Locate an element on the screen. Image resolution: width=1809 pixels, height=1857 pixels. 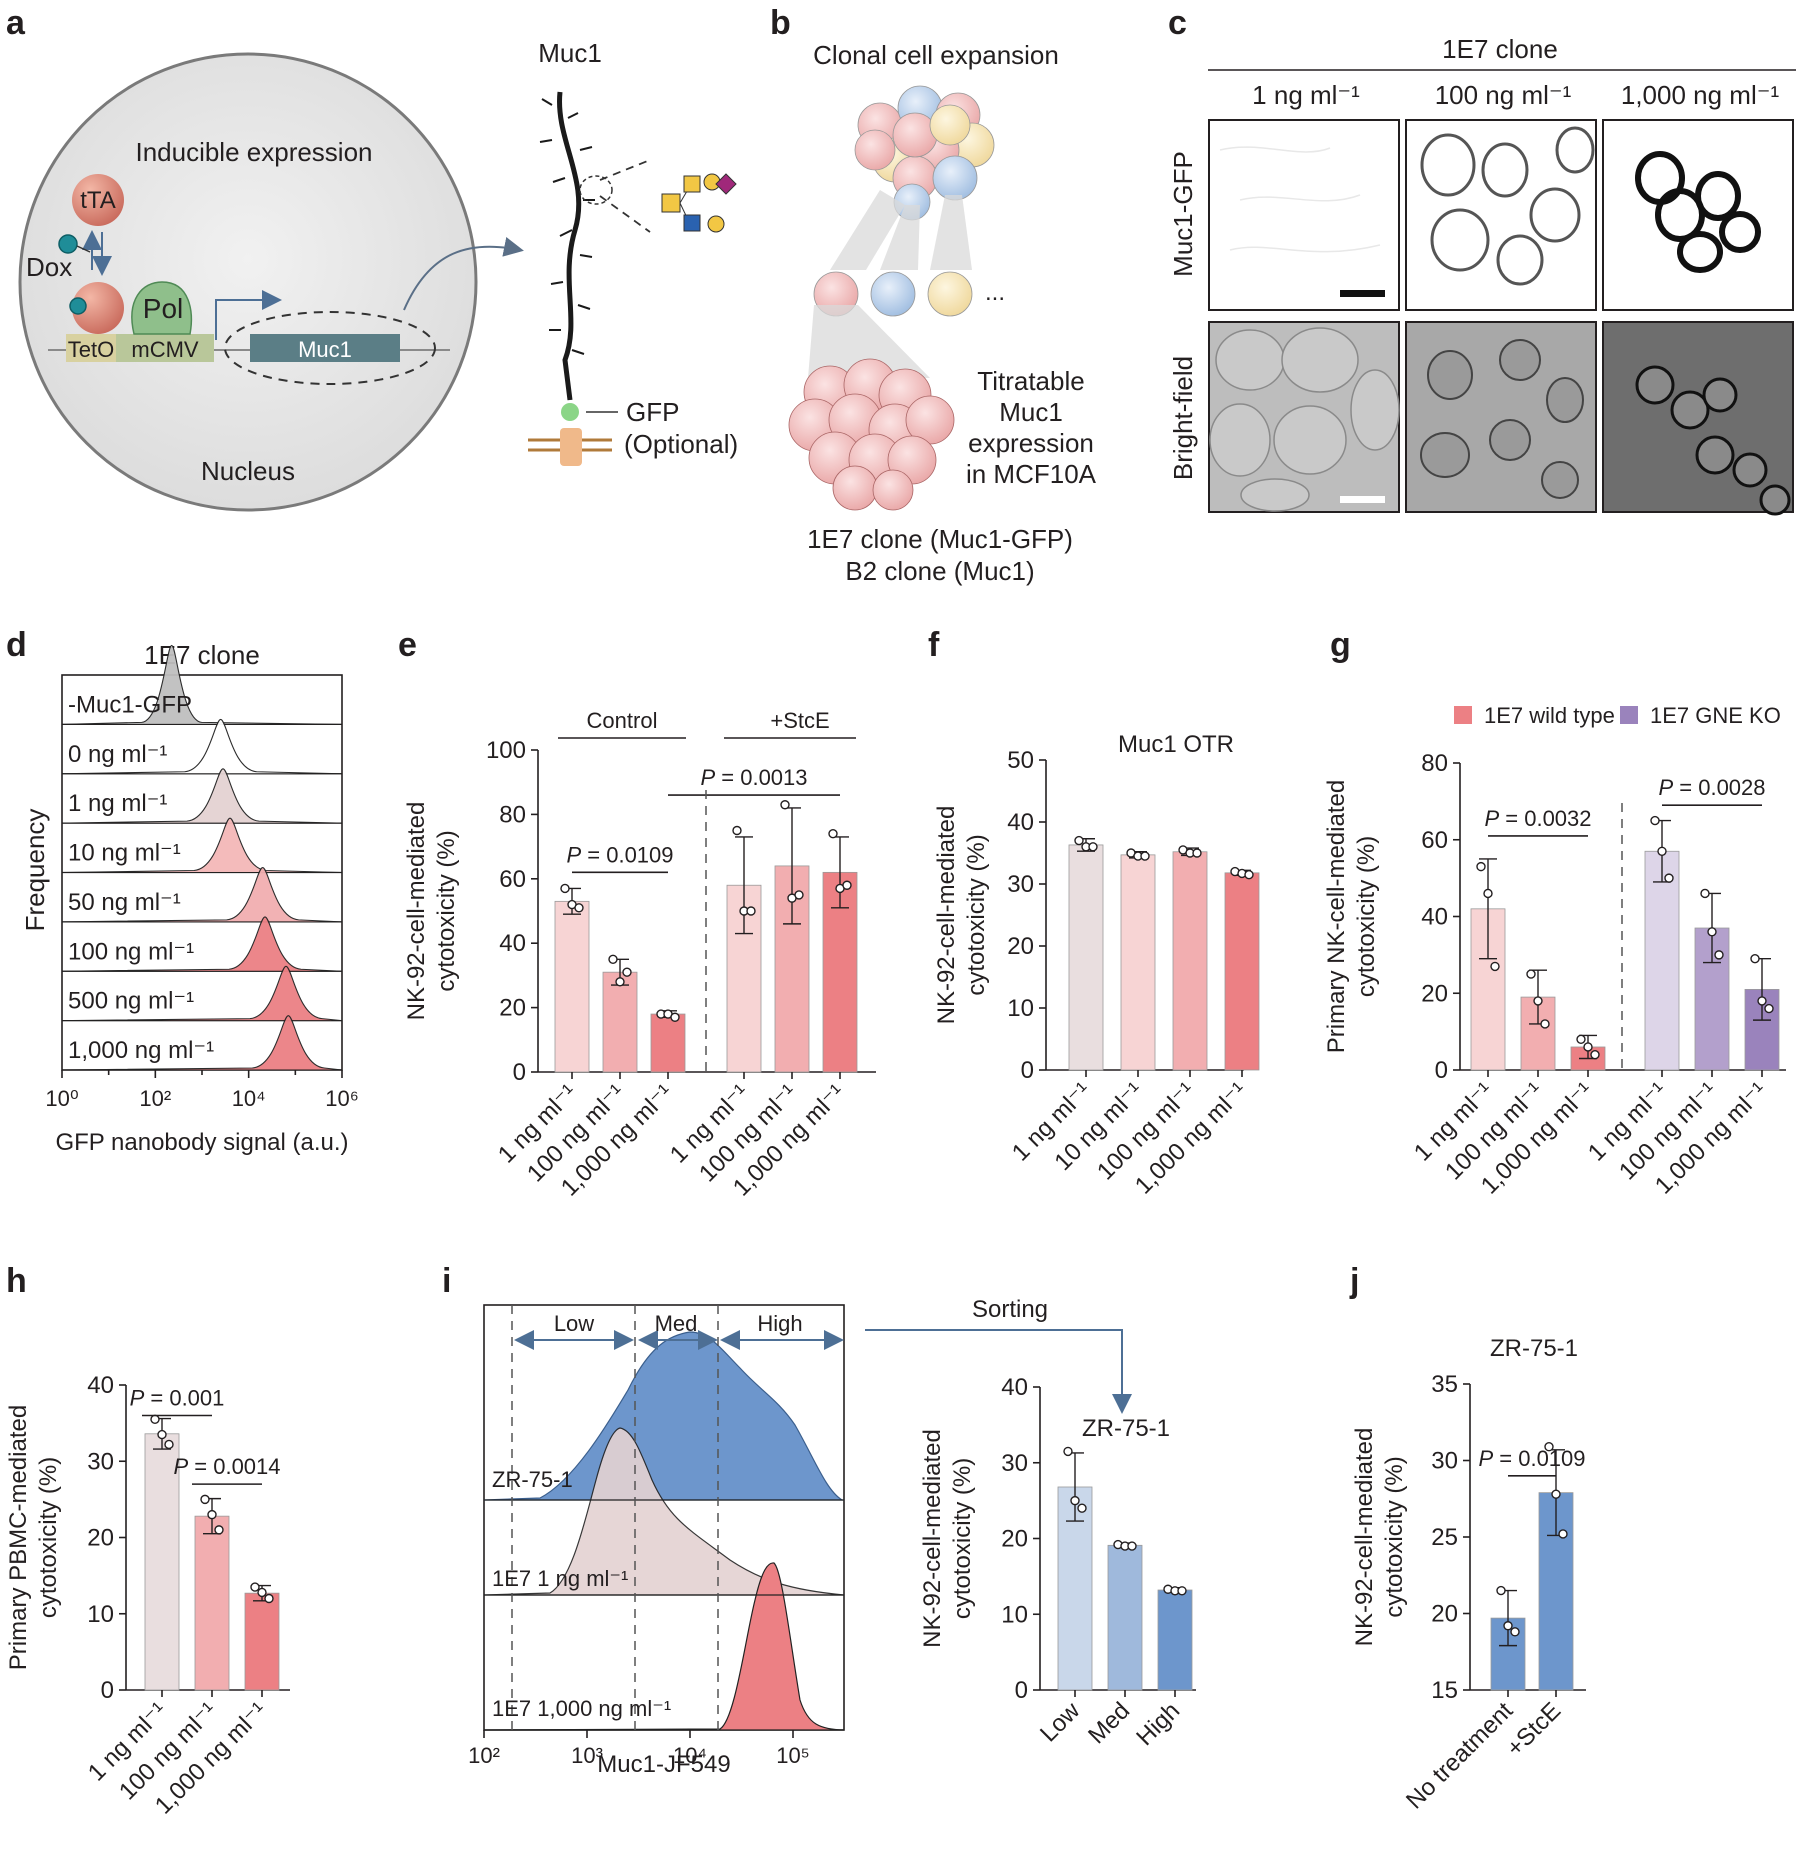
d-row-label: 1 ng ml⁻¹ is located at coordinates (117, 803).